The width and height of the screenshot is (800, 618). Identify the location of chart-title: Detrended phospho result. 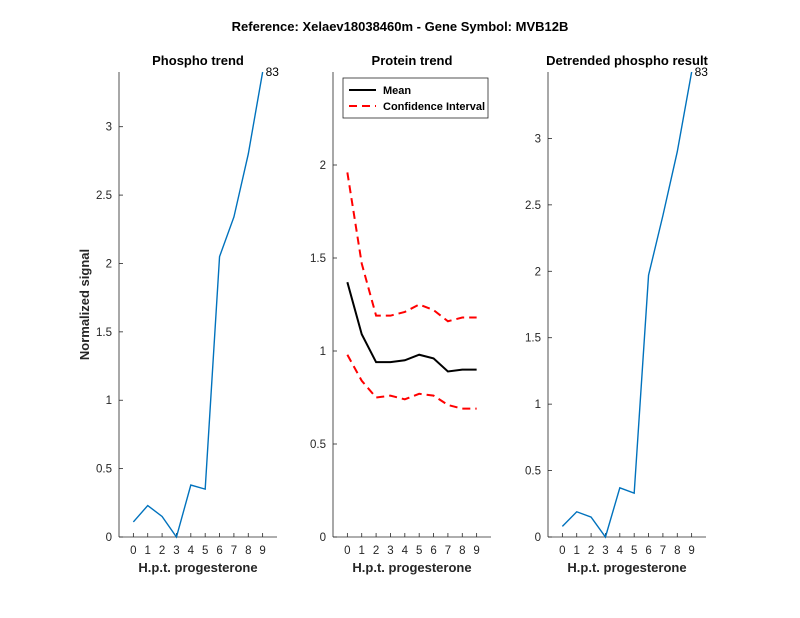
(627, 60).